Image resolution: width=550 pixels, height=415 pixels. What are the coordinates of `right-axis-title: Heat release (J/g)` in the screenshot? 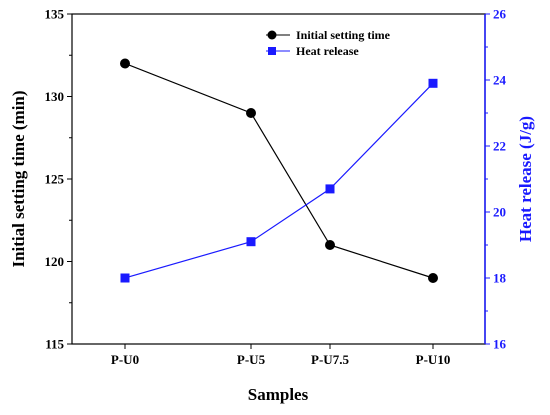 It's located at (525, 179).